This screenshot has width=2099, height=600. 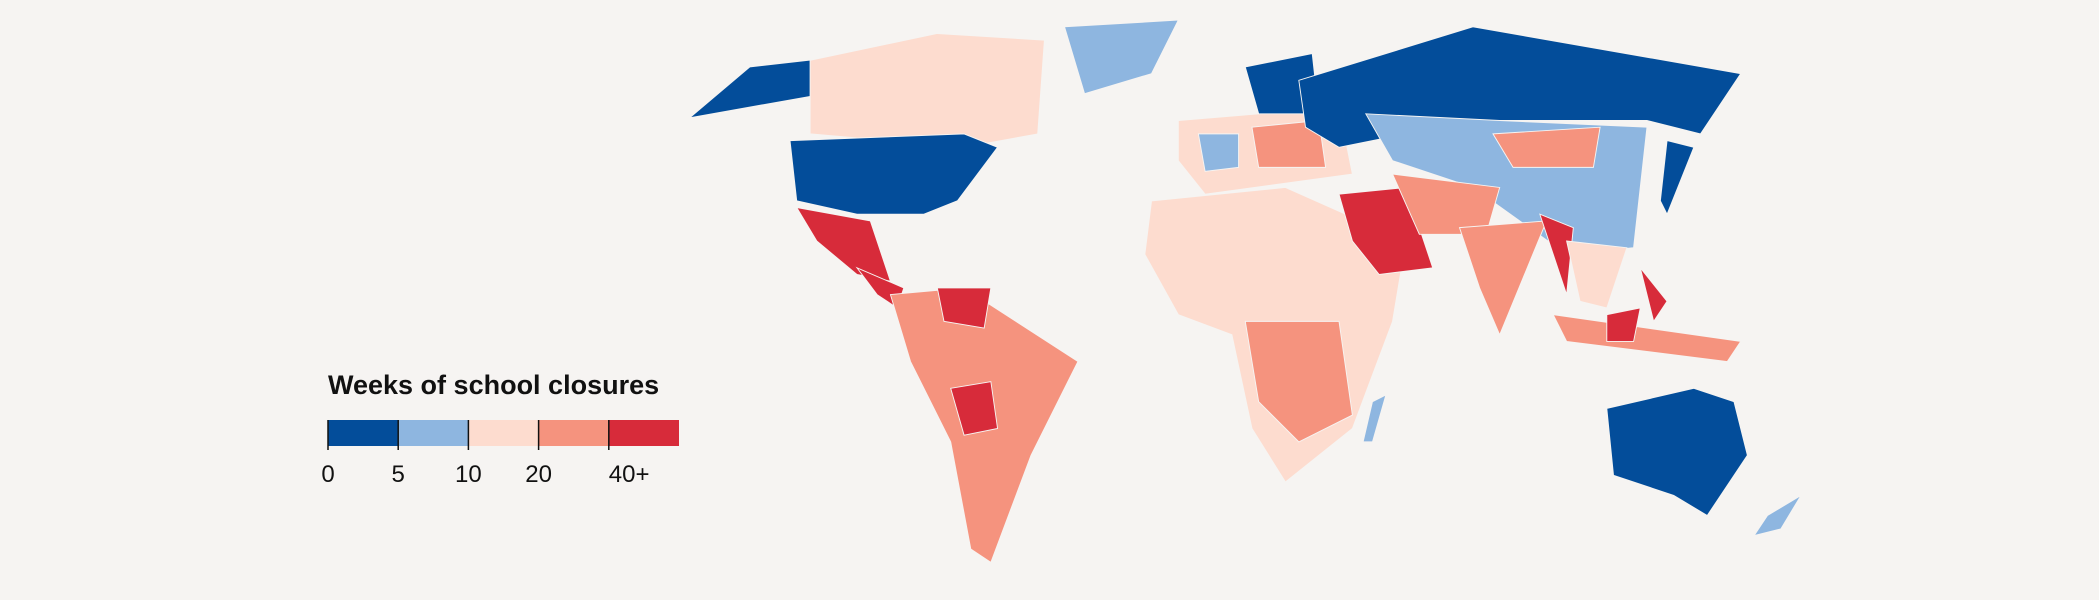 What do you see at coordinates (398, 474) in the screenshot?
I see `legend-tick-label: 5` at bounding box center [398, 474].